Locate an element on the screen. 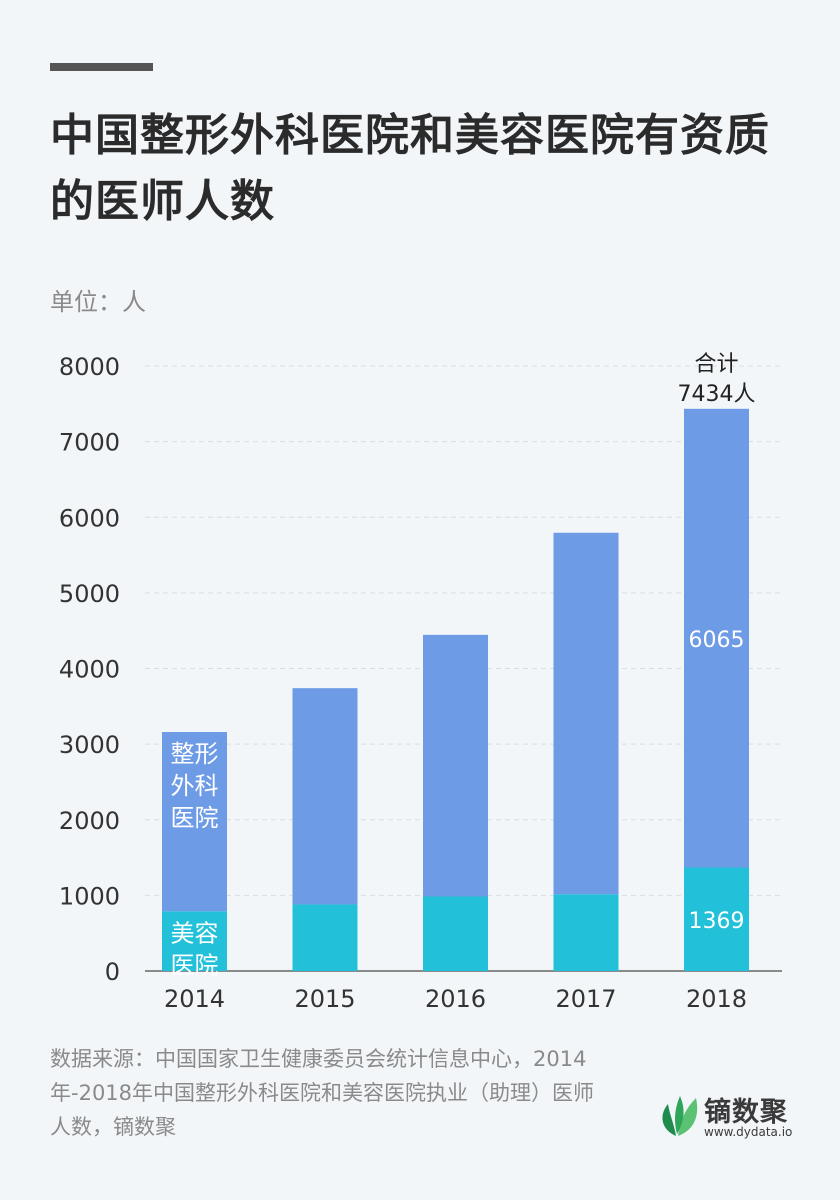  total-label-line2: 7434人 is located at coordinates (717, 394).